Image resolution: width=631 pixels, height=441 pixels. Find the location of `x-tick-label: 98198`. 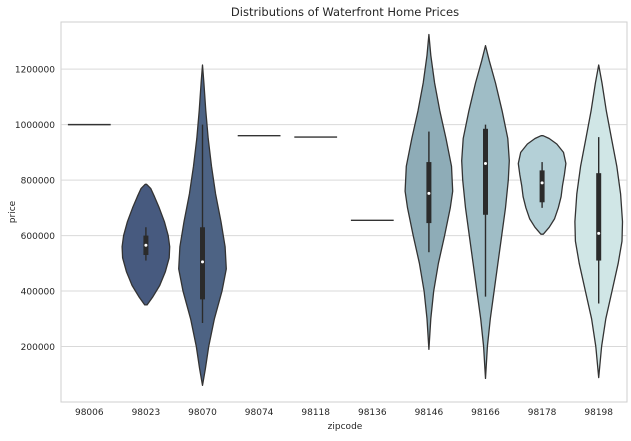

x-tick-label: 98198 is located at coordinates (598, 413).